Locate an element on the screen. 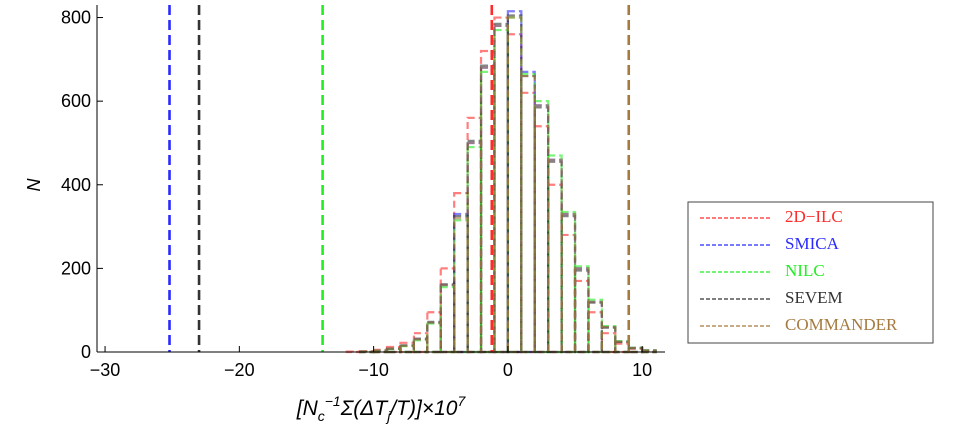 Image resolution: width=954 pixels, height=448 pixels. legend-label: 2D−ILC is located at coordinates (814, 216).